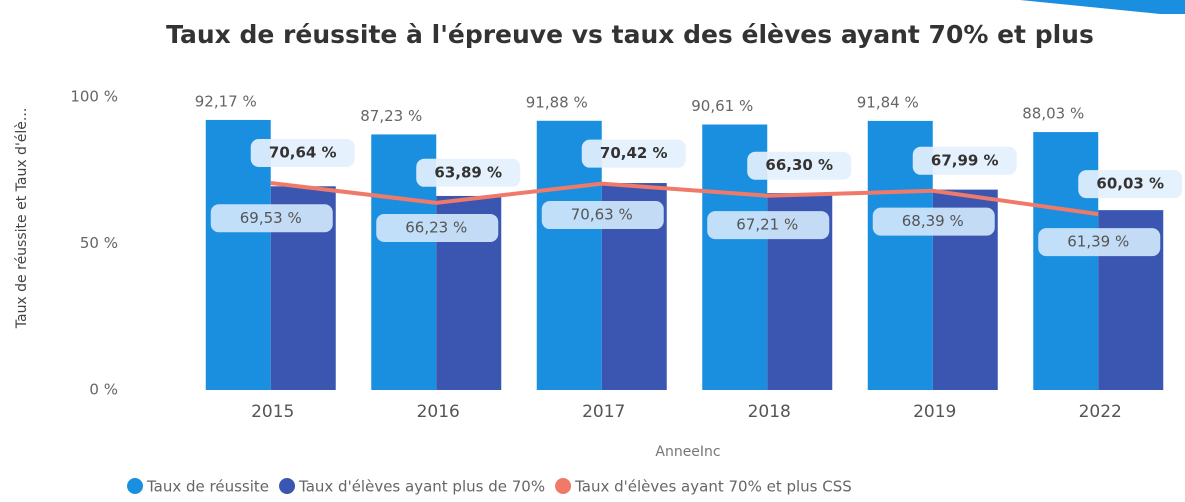 The image size is (1185, 502). I want to click on data-label: 66,30 %, so click(799, 165).